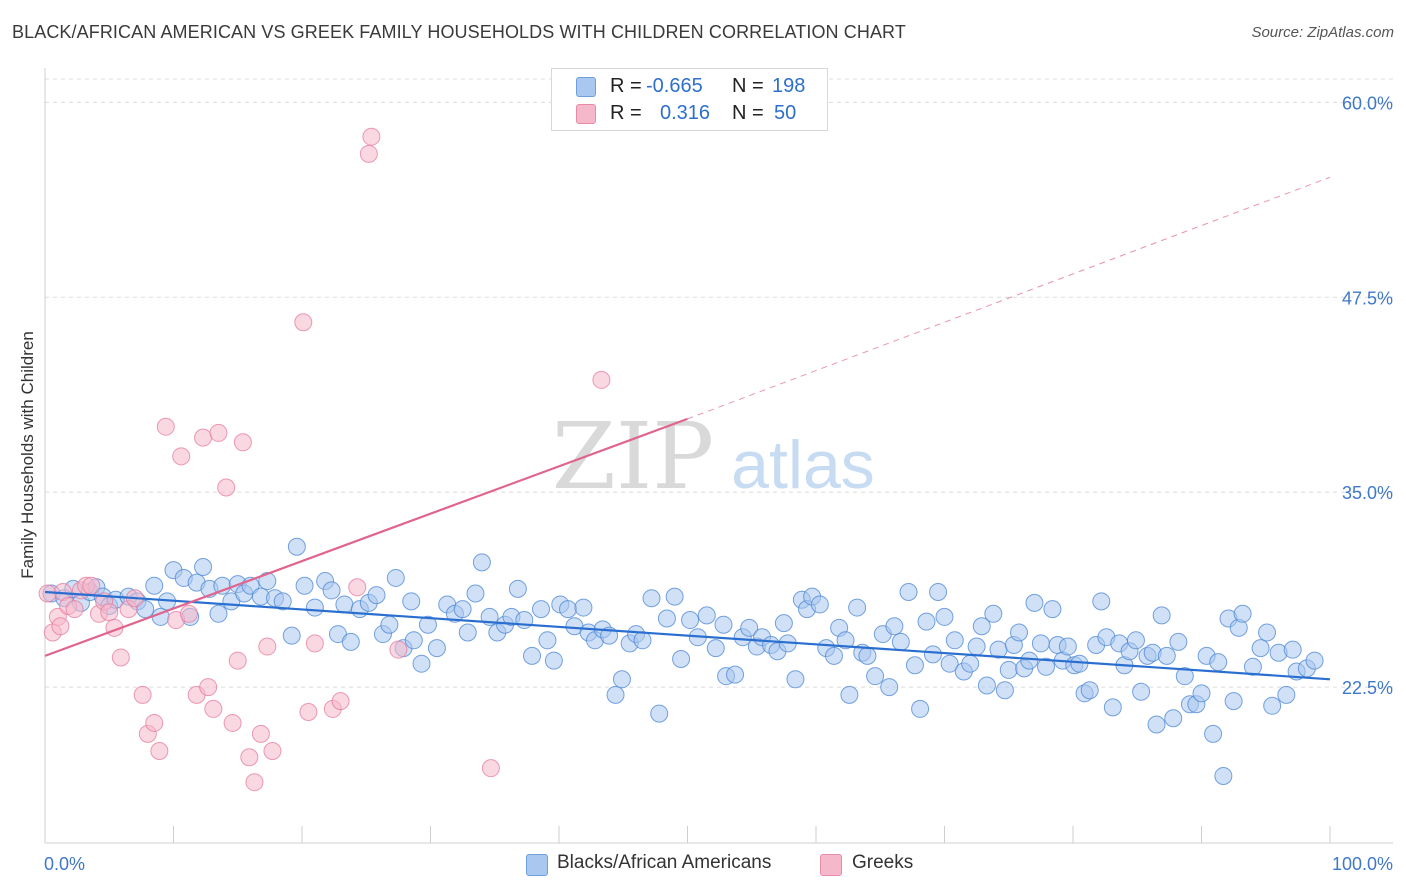  What do you see at coordinates (685, 113) in the screenshot?
I see `legend-r-value: 0.316` at bounding box center [685, 113].